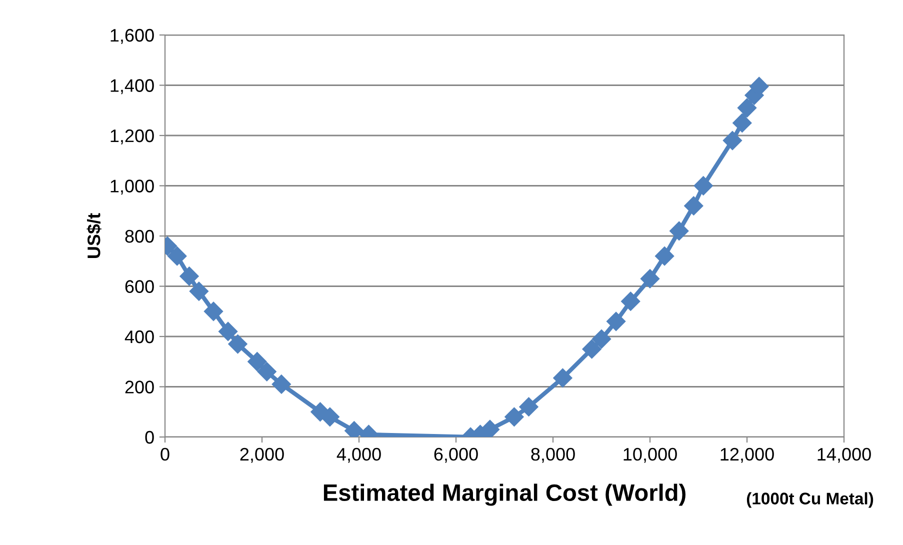 Image resolution: width=903 pixels, height=545 pixels. Describe the element at coordinates (94, 235) in the screenshot. I see `y-axis-title: US$/t` at that location.